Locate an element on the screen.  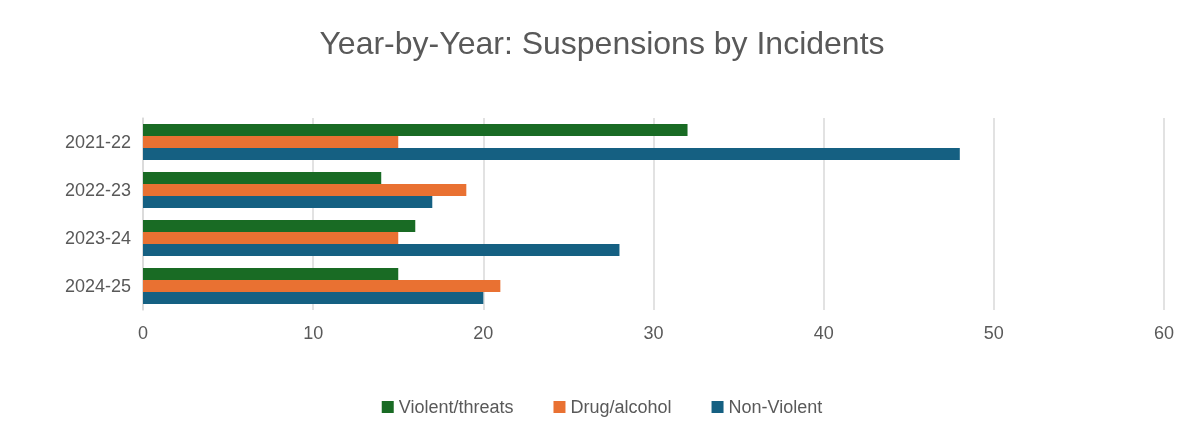
x-tick-label: 0 is located at coordinates (143, 333).